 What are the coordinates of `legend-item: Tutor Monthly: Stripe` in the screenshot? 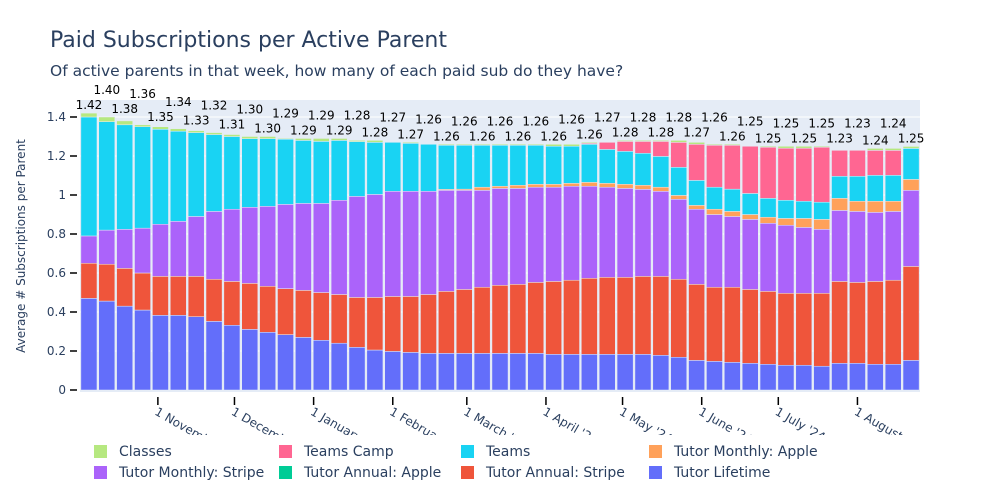 It's located at (179, 473).